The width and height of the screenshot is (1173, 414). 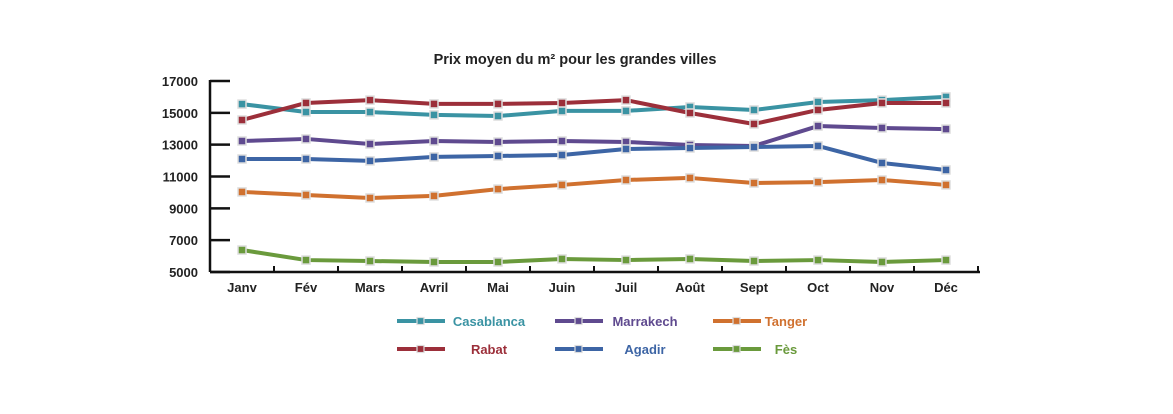 I want to click on legend-label: Casablanca, so click(x=489, y=321).